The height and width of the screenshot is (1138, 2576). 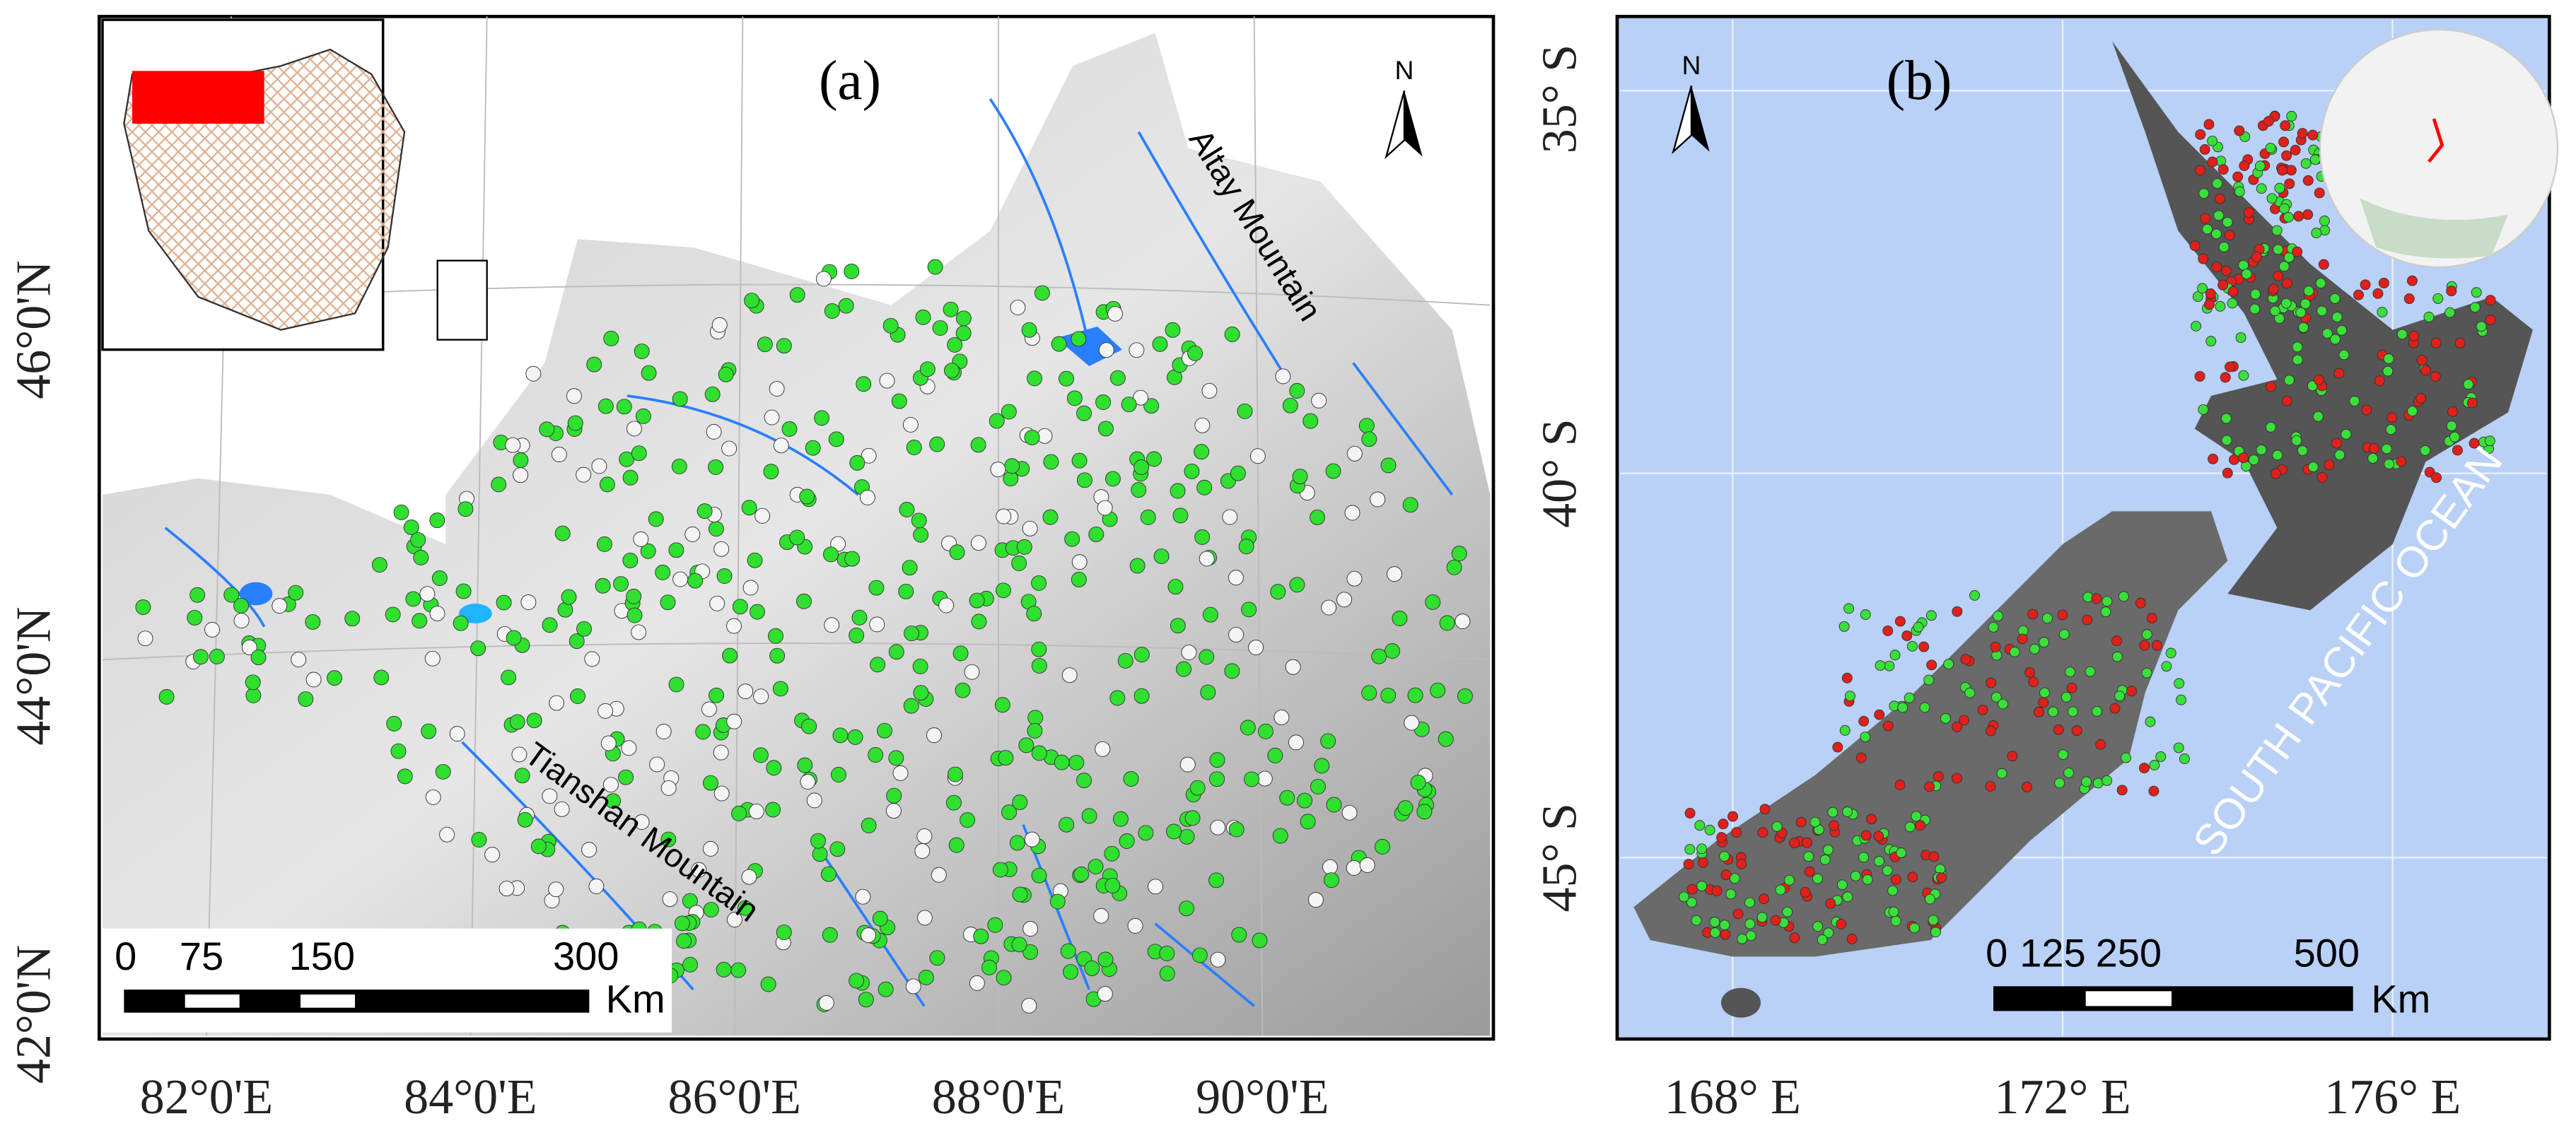 What do you see at coordinates (1691, 65) in the screenshot?
I see `north-label: N` at bounding box center [1691, 65].